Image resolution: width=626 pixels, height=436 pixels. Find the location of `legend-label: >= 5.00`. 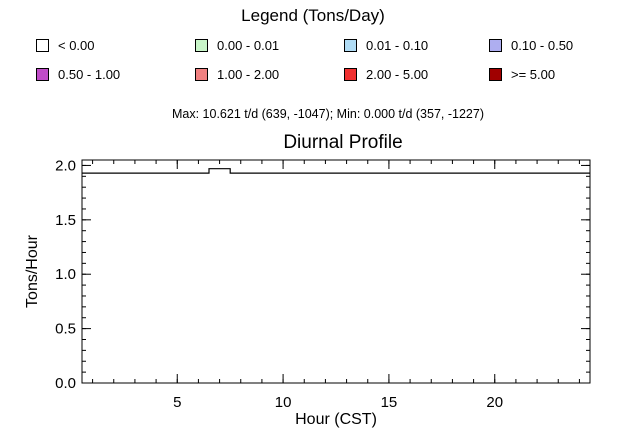

legend-label: >= 5.00 is located at coordinates (533, 74).